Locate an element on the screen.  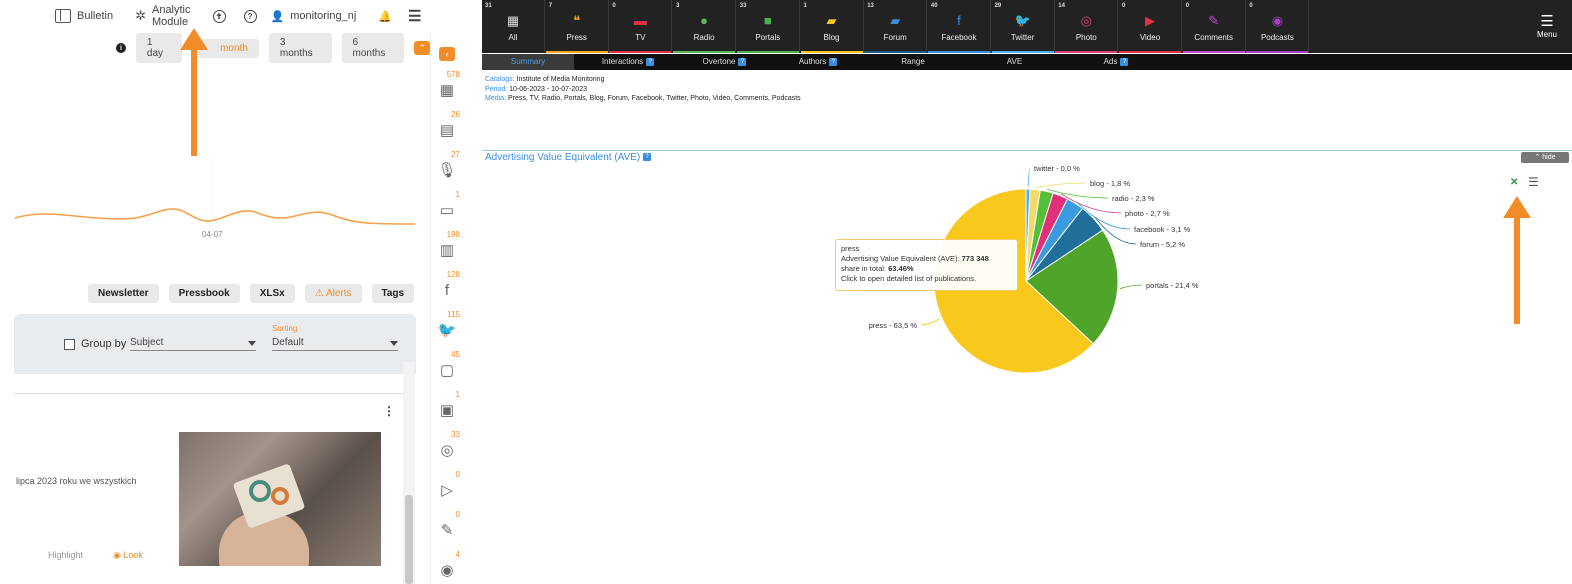
media-filter-instagram: 33 ◎ is located at coordinates (447, 445).